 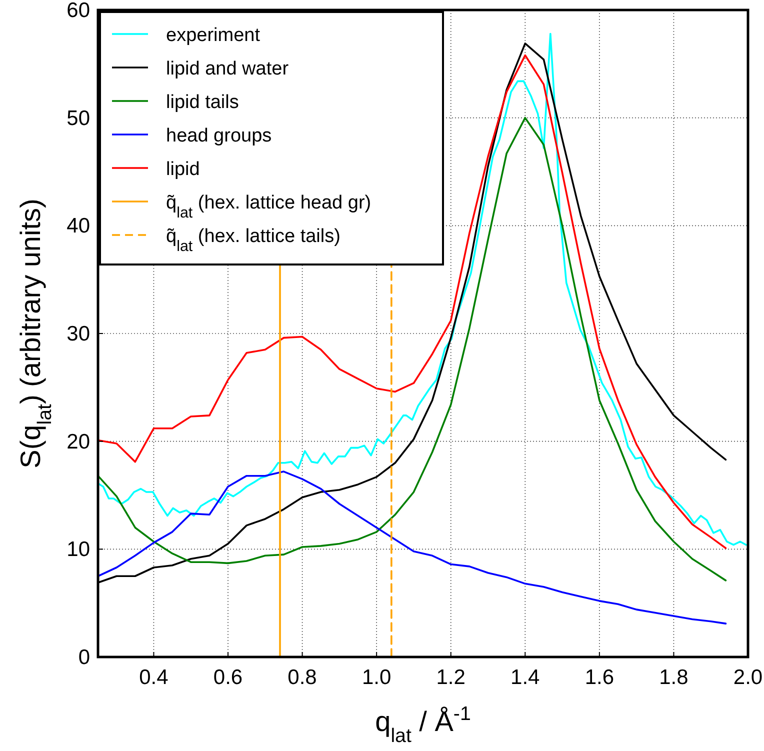 I want to click on x-tick-label: 1.4, so click(x=525, y=677).